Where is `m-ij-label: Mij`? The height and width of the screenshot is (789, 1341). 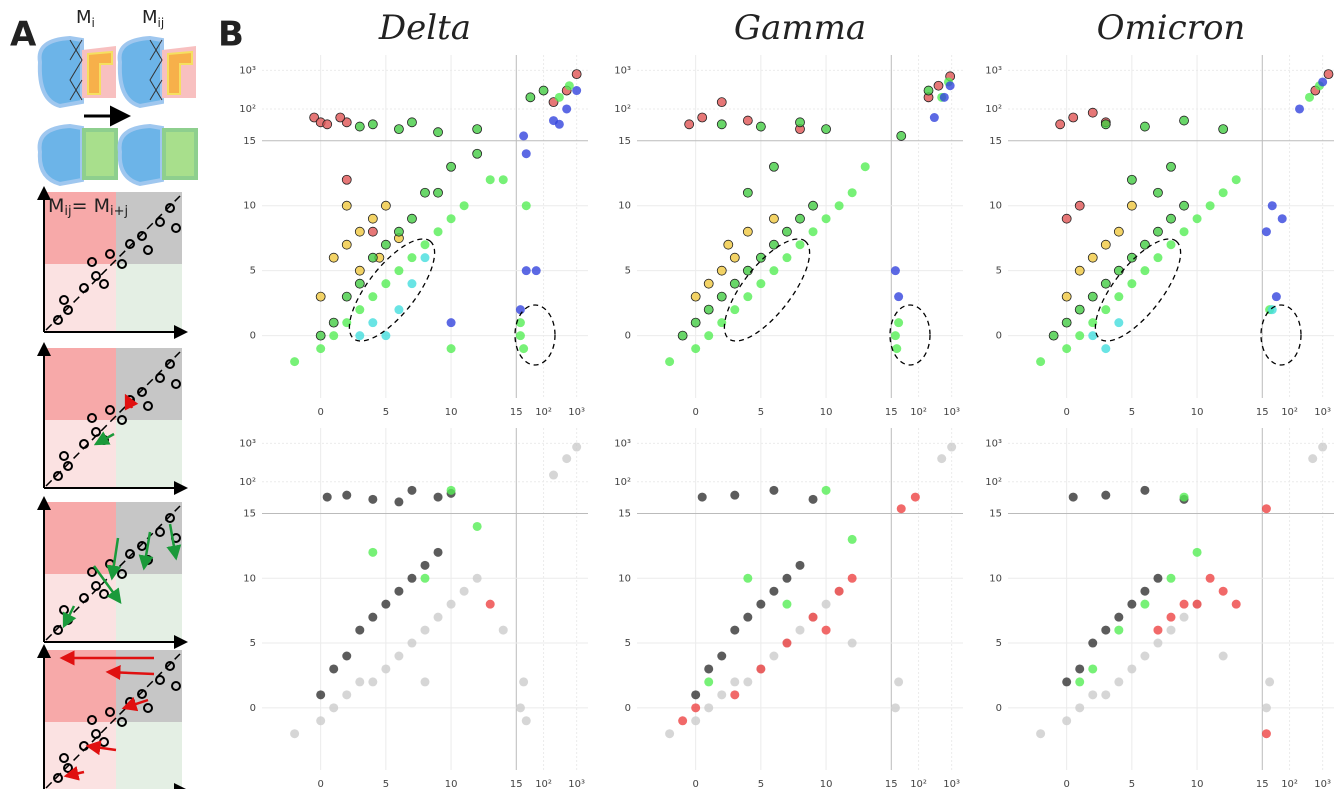
m-ij-label: Mij is located at coordinates (153, 18).